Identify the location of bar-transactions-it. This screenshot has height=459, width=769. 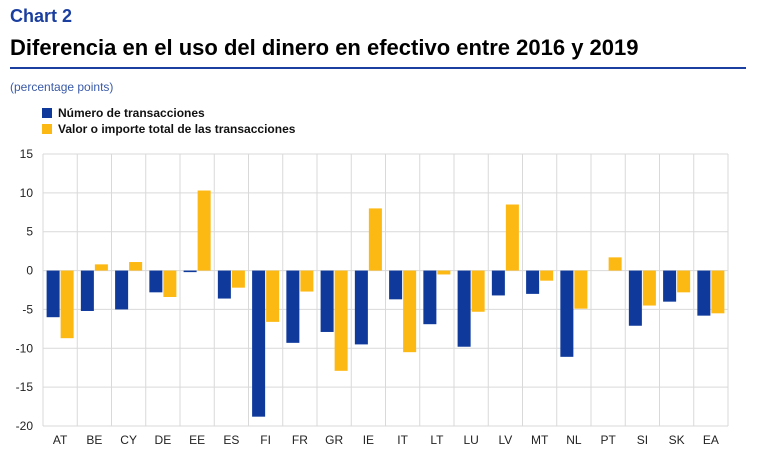
(396, 285).